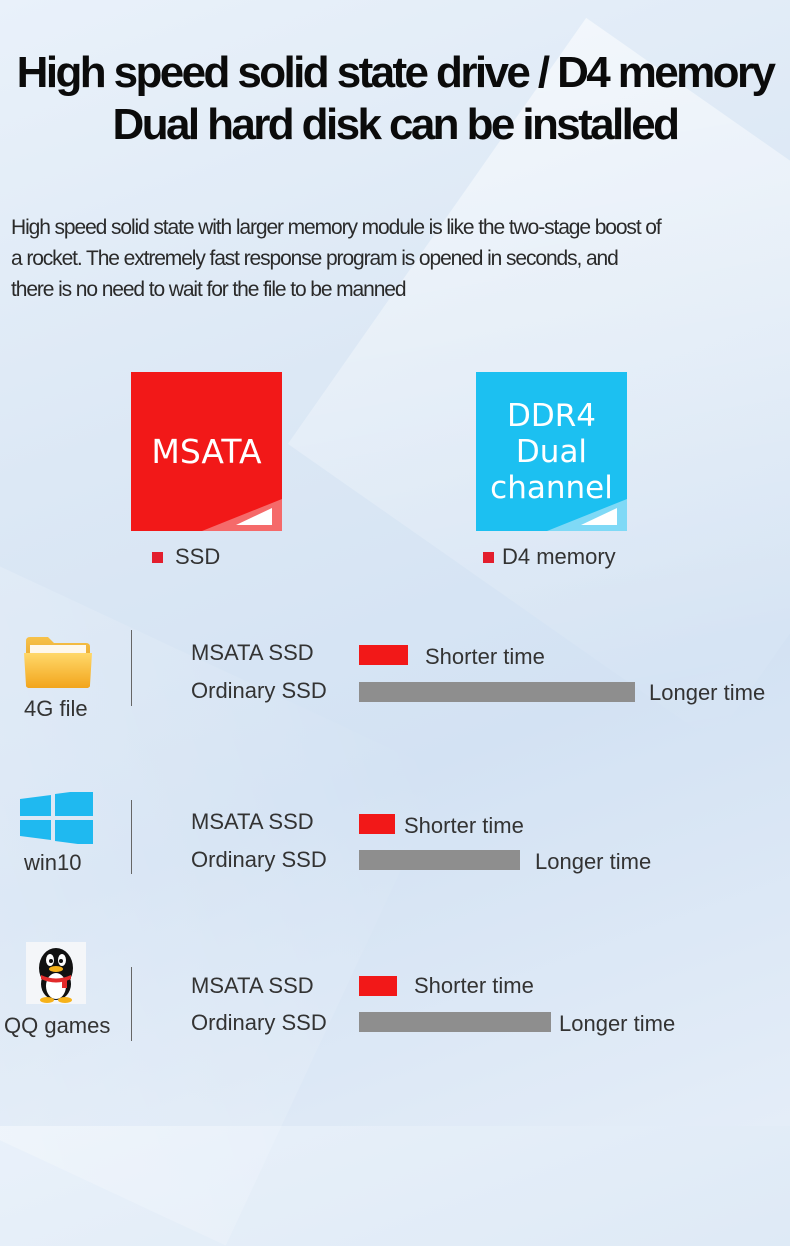  Describe the element at coordinates (56, 818) in the screenshot. I see `windows-logo-icon` at that location.